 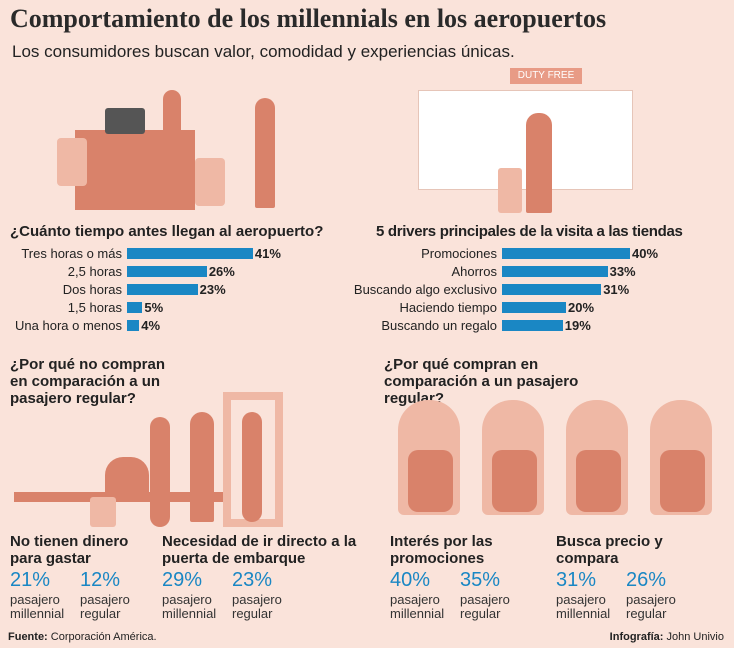 I want to click on duty-free-illustration: DUTY FREE, so click(x=528, y=143).